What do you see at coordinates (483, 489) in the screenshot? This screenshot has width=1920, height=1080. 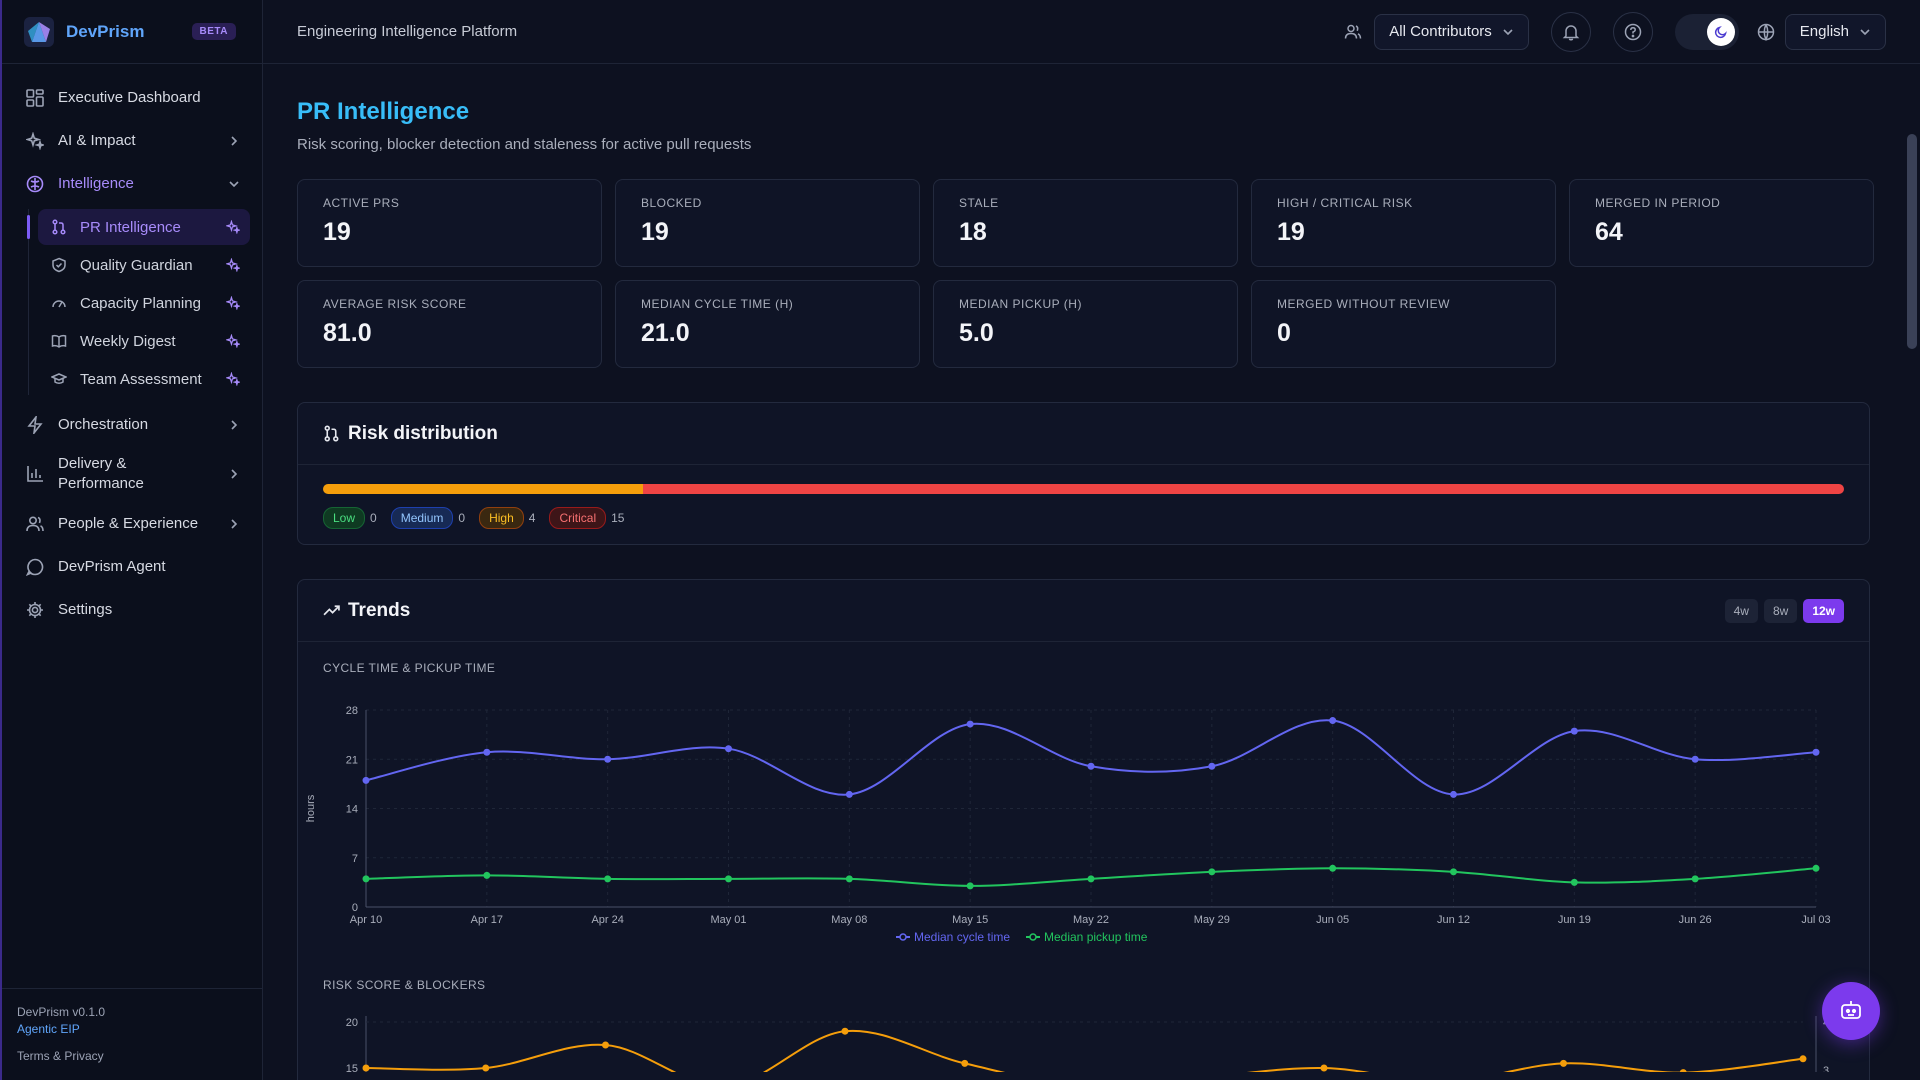 I see `risk-bar-segment-high` at bounding box center [483, 489].